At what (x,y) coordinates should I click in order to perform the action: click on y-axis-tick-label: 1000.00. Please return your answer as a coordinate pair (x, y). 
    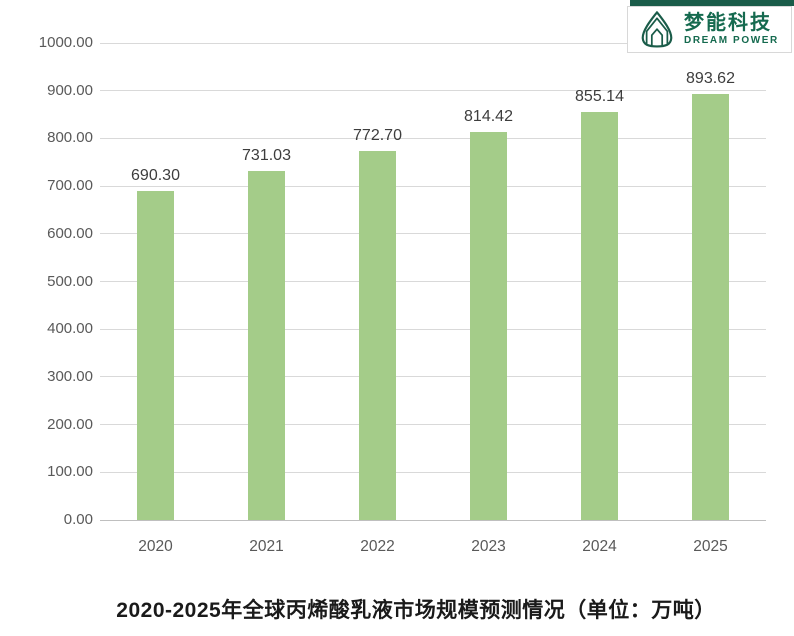
    Looking at the image, I should click on (65, 42).